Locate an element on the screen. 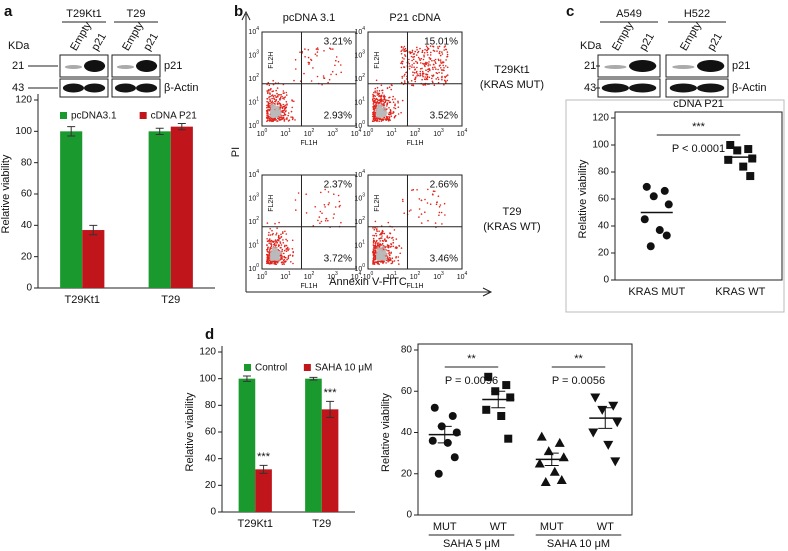 This screenshot has width=788, height=551. x-tick-label: 102 is located at coordinates (309, 276).